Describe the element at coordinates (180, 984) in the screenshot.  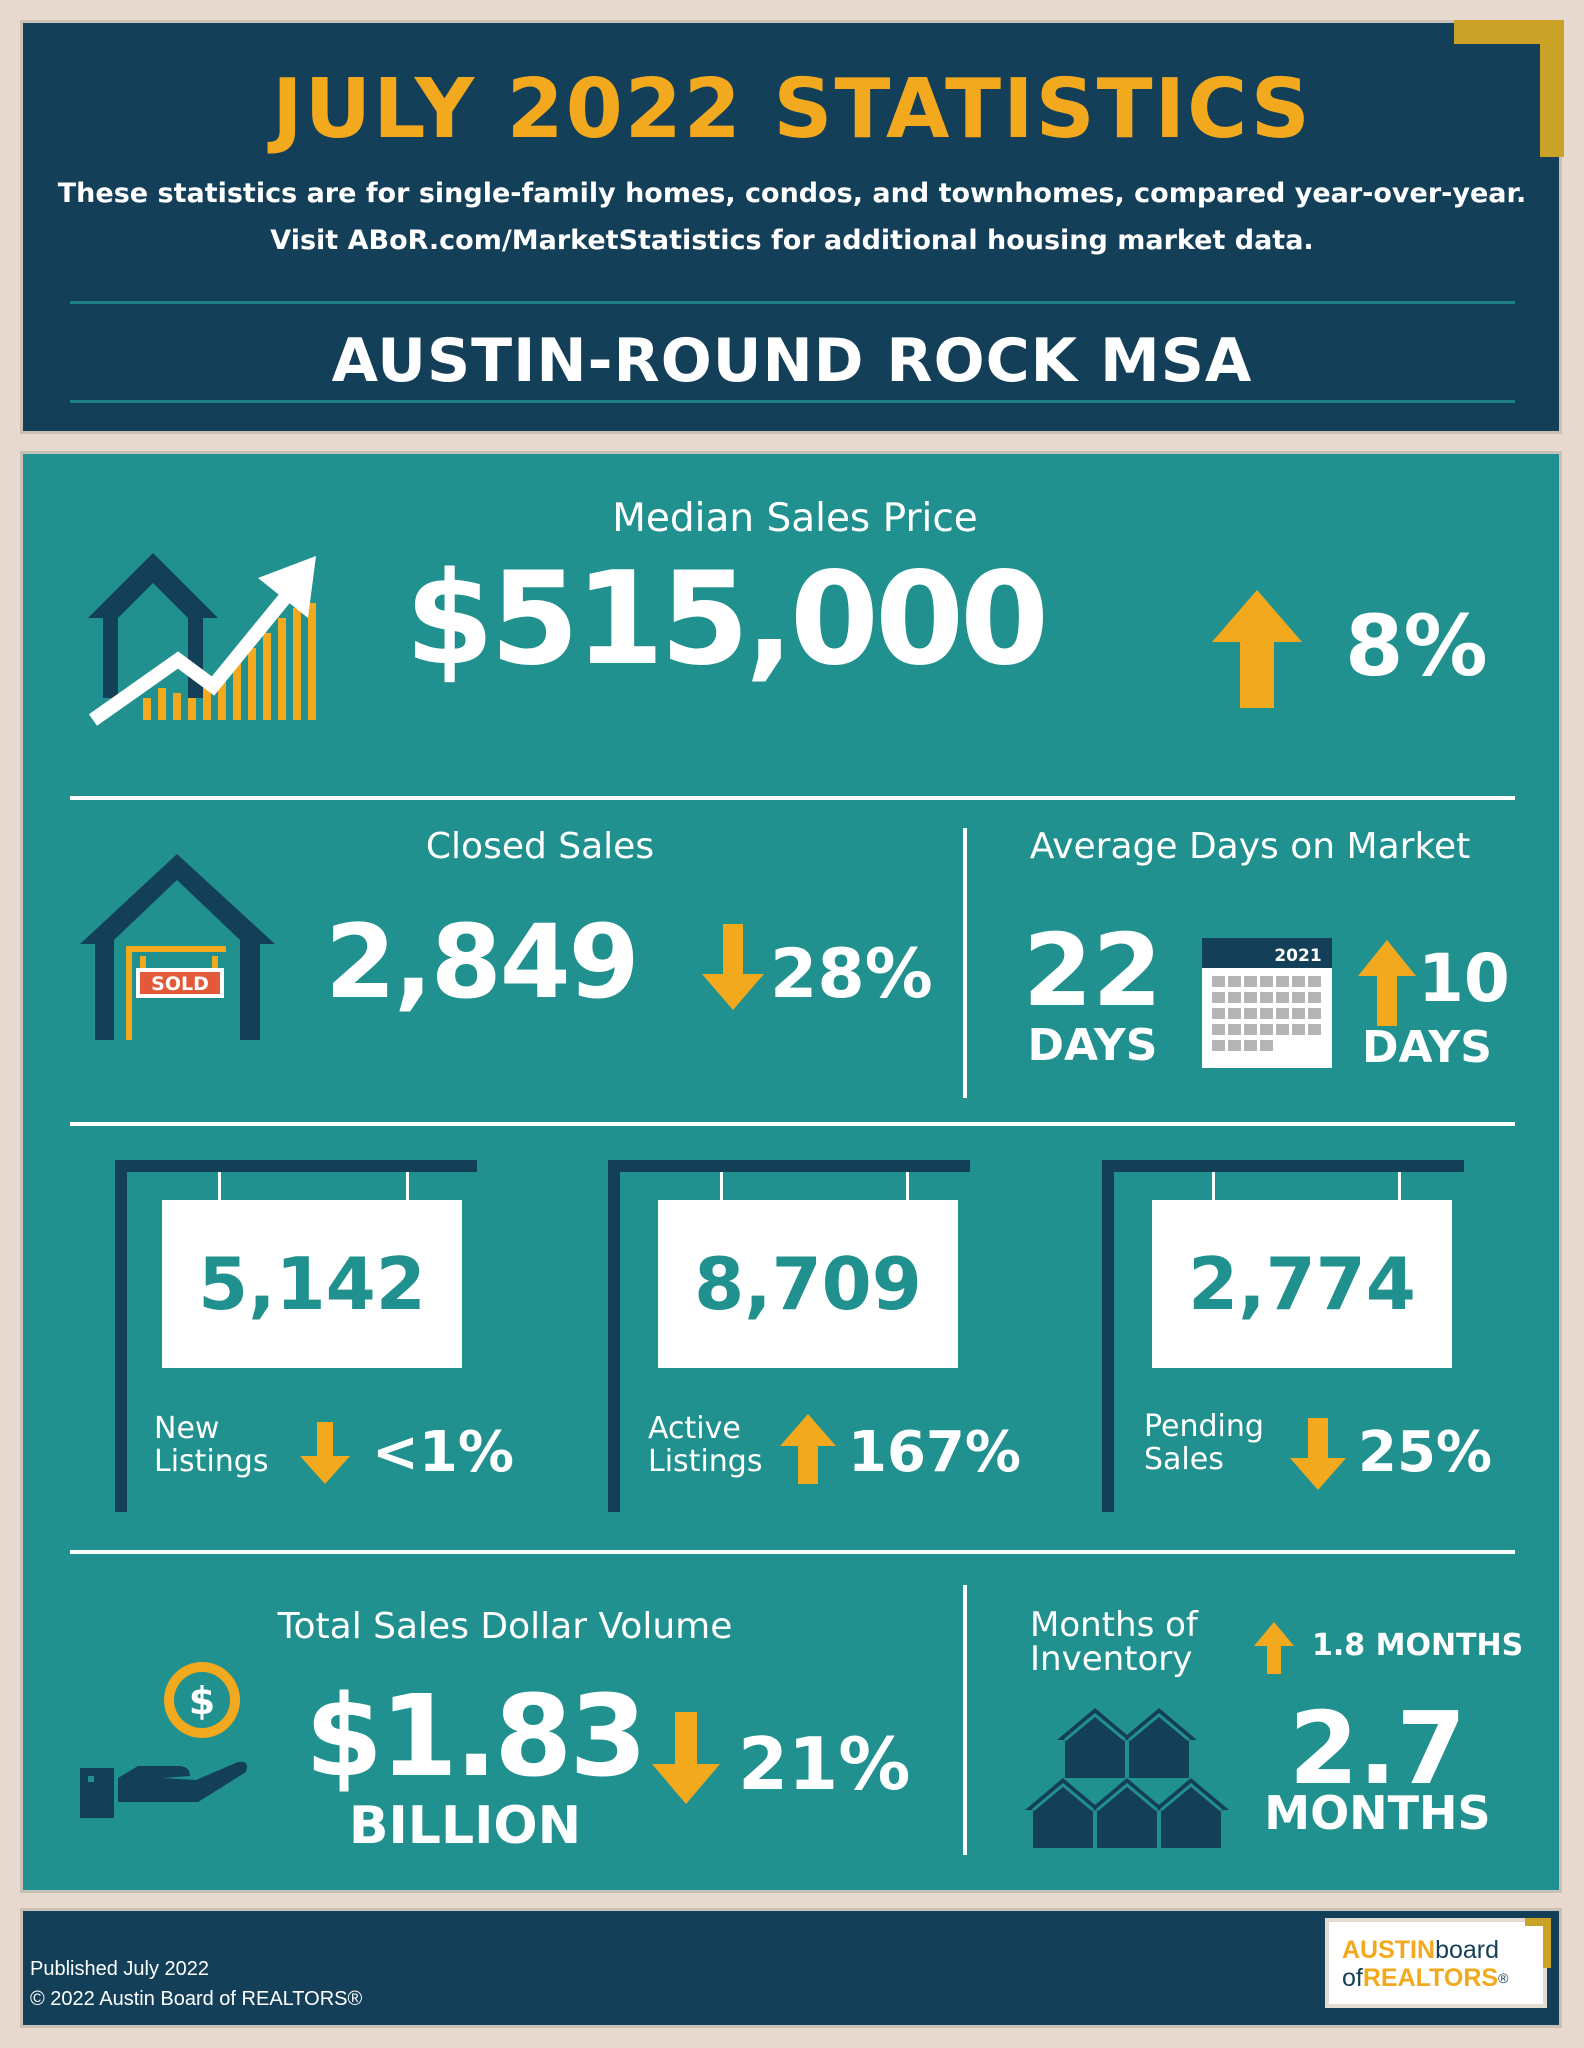
I see `sold-sign-text: SOLD` at that location.